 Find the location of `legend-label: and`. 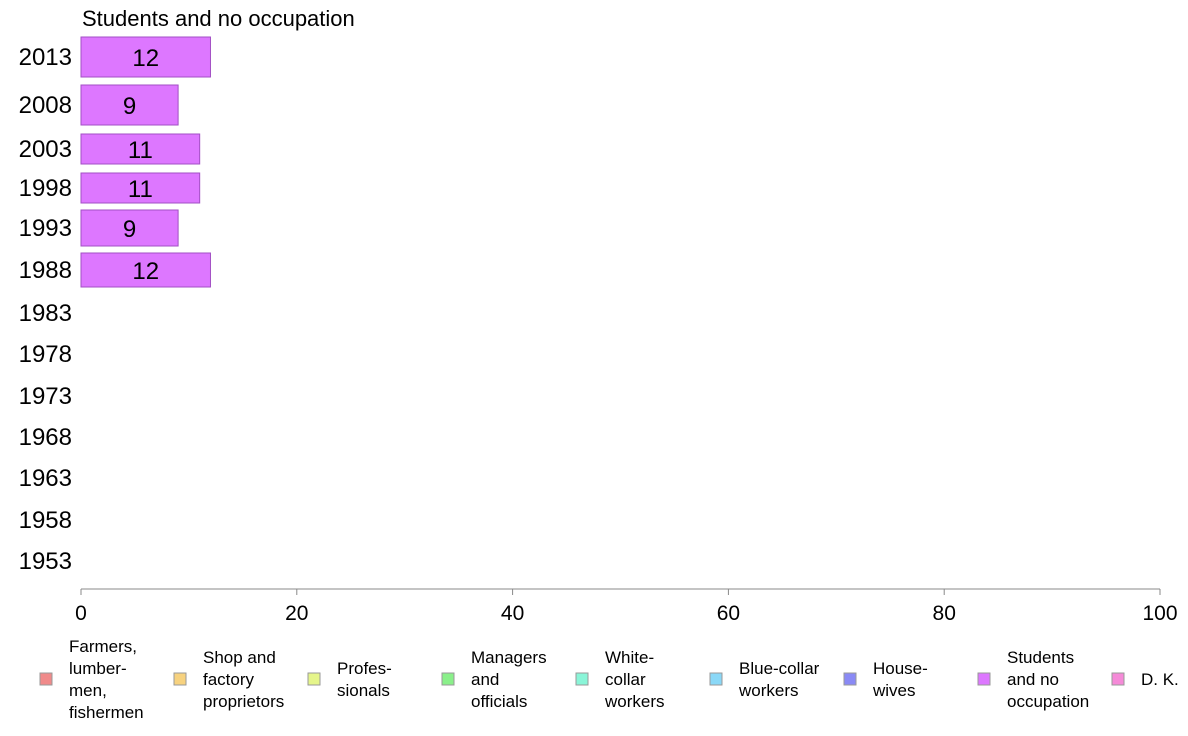

legend-label: and is located at coordinates (485, 679).